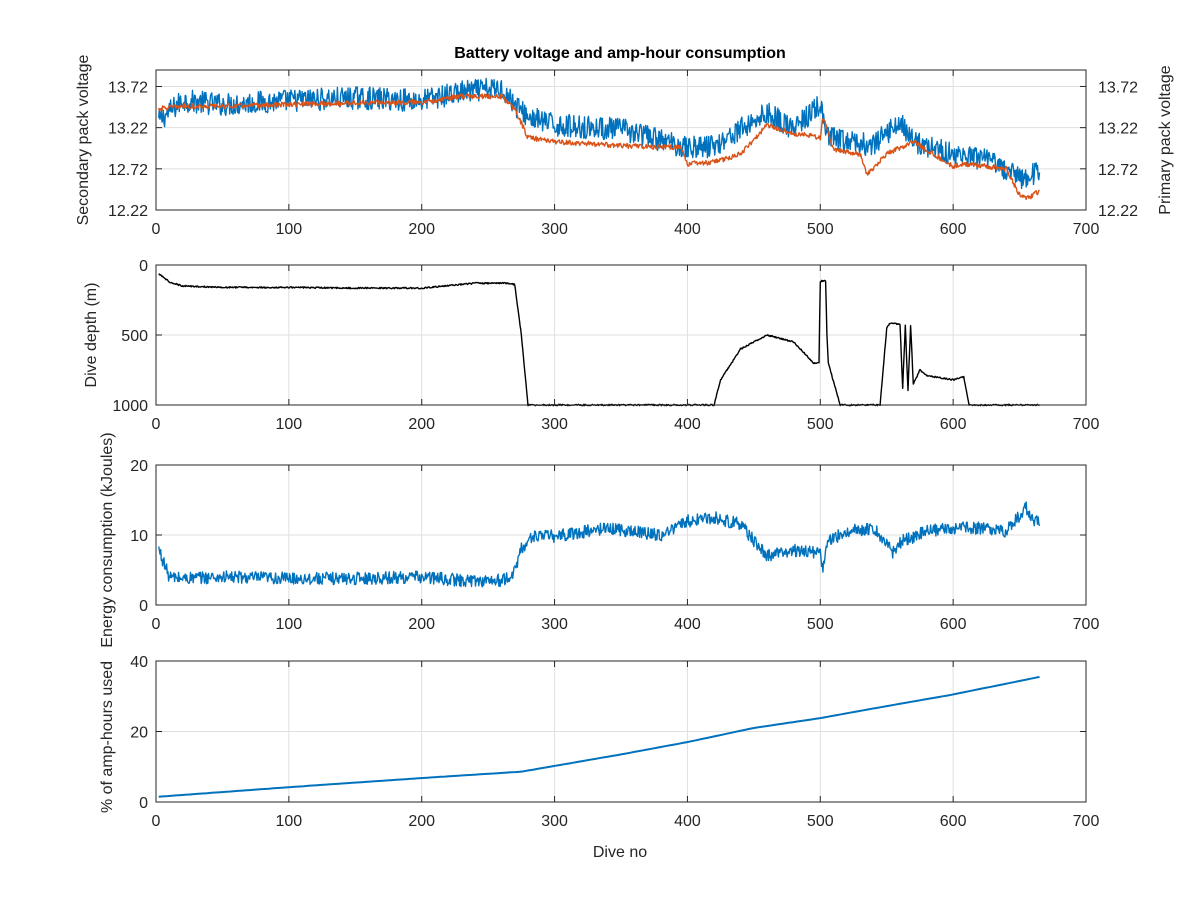  Describe the element at coordinates (107, 737) in the screenshot. I see `amp-hours-panel-axis-label: % of amp-hours used` at that location.